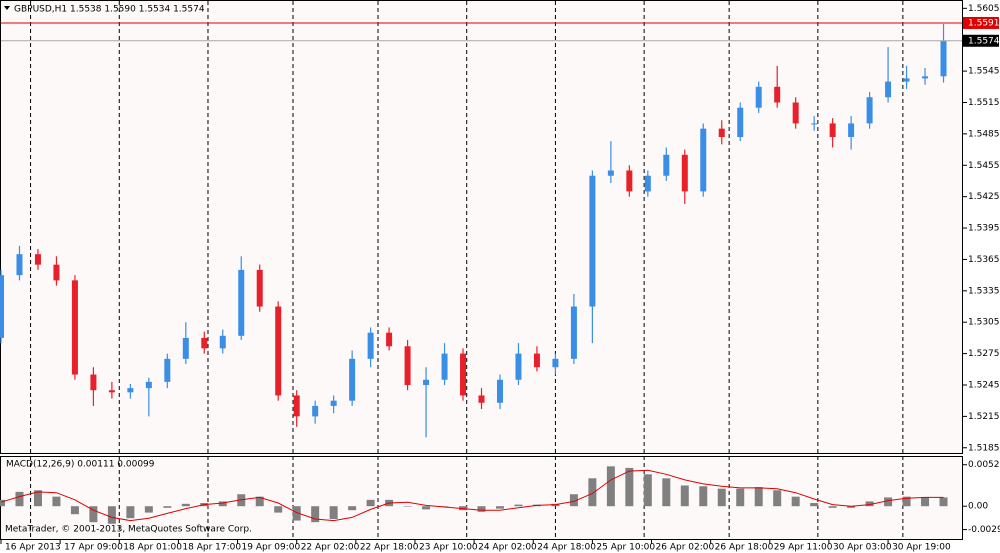 The height and width of the screenshot is (553, 1000). I want to click on y-tick-label: 1.5605, so click(984, 9).